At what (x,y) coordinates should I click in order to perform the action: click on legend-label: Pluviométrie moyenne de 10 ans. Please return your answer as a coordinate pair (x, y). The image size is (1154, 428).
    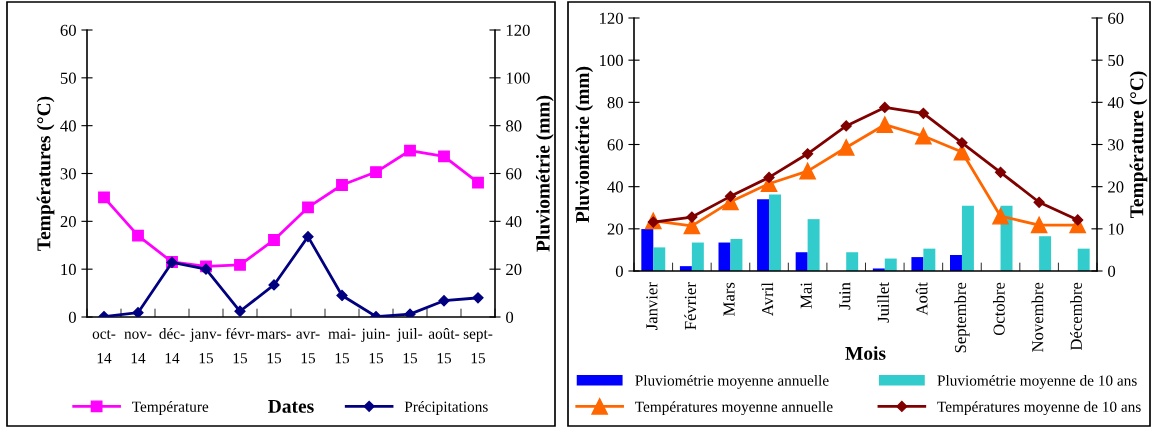
    Looking at the image, I should click on (1037, 381).